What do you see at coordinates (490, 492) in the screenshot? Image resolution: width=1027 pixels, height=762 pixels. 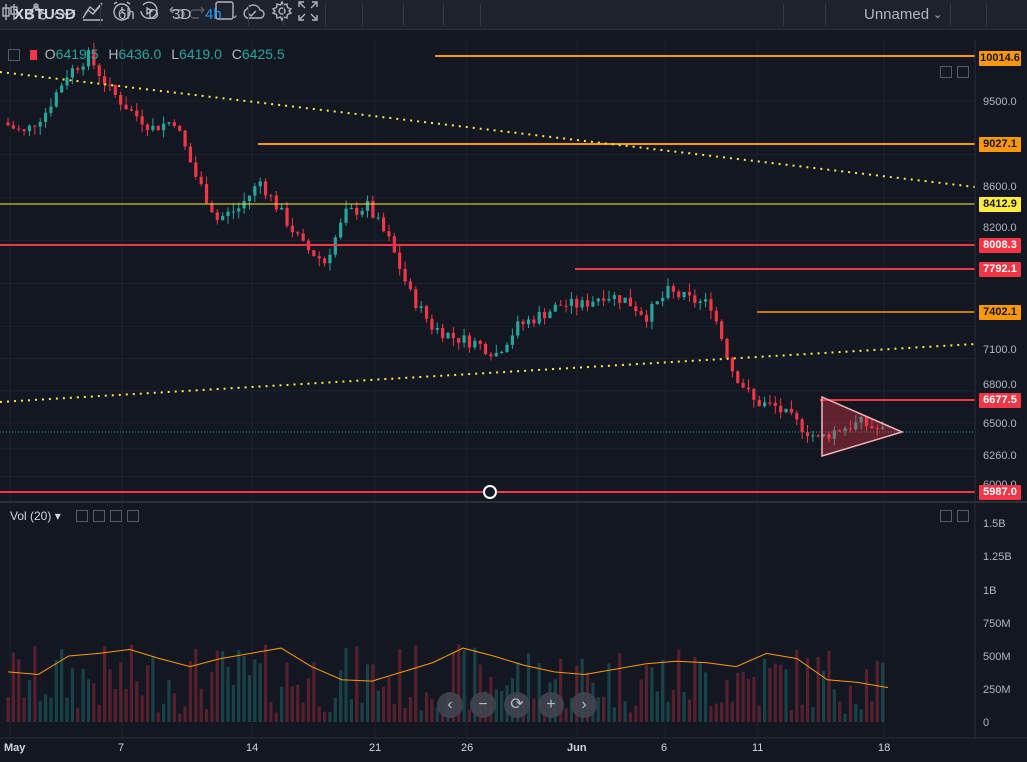 I see `crosshair-marker` at bounding box center [490, 492].